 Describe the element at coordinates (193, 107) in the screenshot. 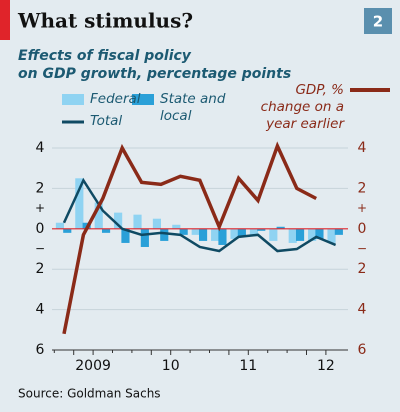

I see `legend-label: State and local` at that location.